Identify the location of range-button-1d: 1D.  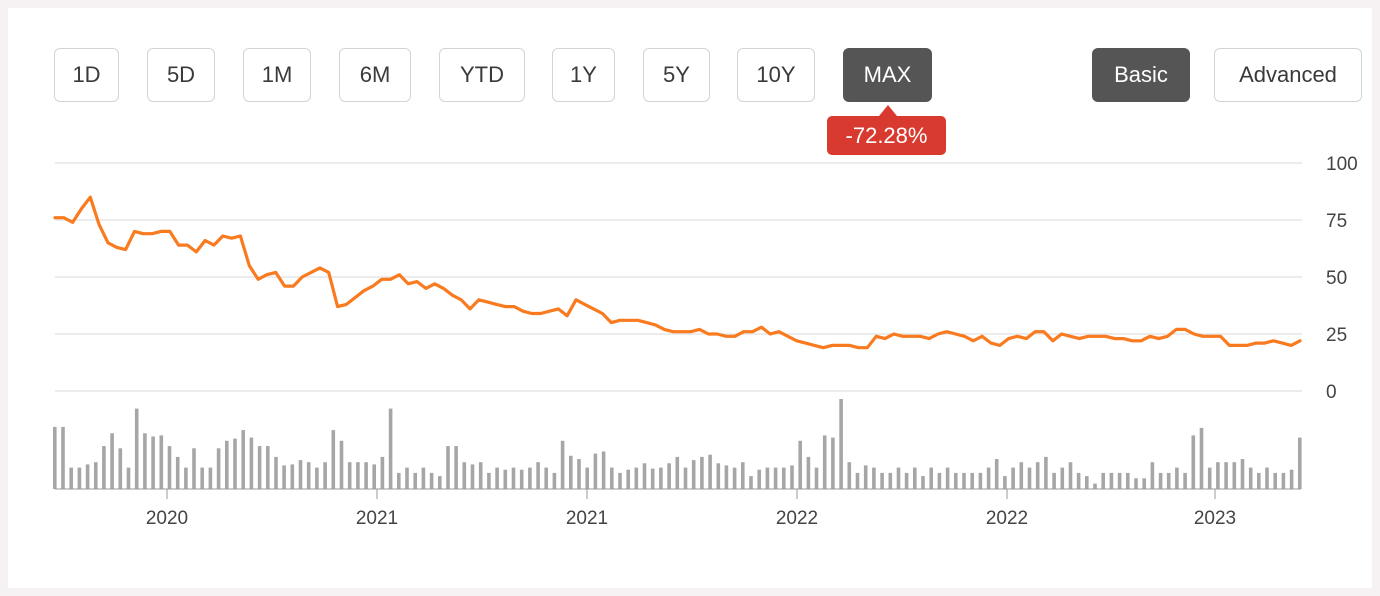
(86, 75).